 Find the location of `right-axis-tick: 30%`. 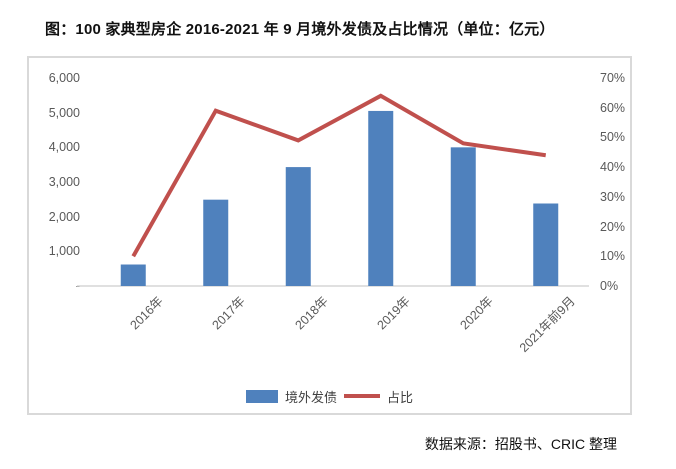

right-axis-tick: 30% is located at coordinates (613, 197).